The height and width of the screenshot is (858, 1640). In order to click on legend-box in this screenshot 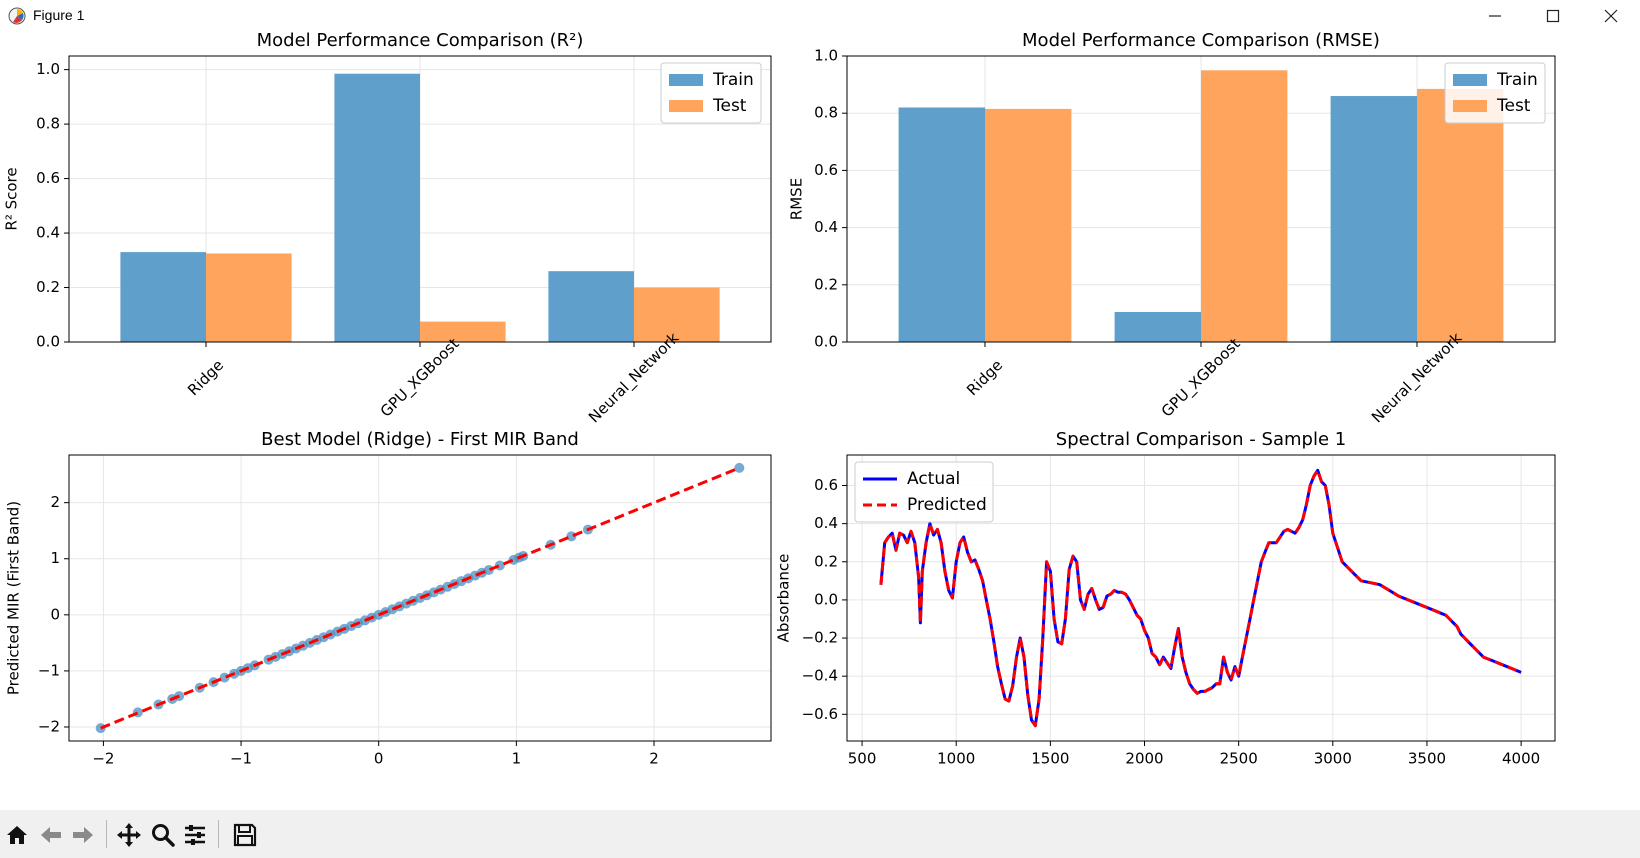, I will do `click(924, 492)`.